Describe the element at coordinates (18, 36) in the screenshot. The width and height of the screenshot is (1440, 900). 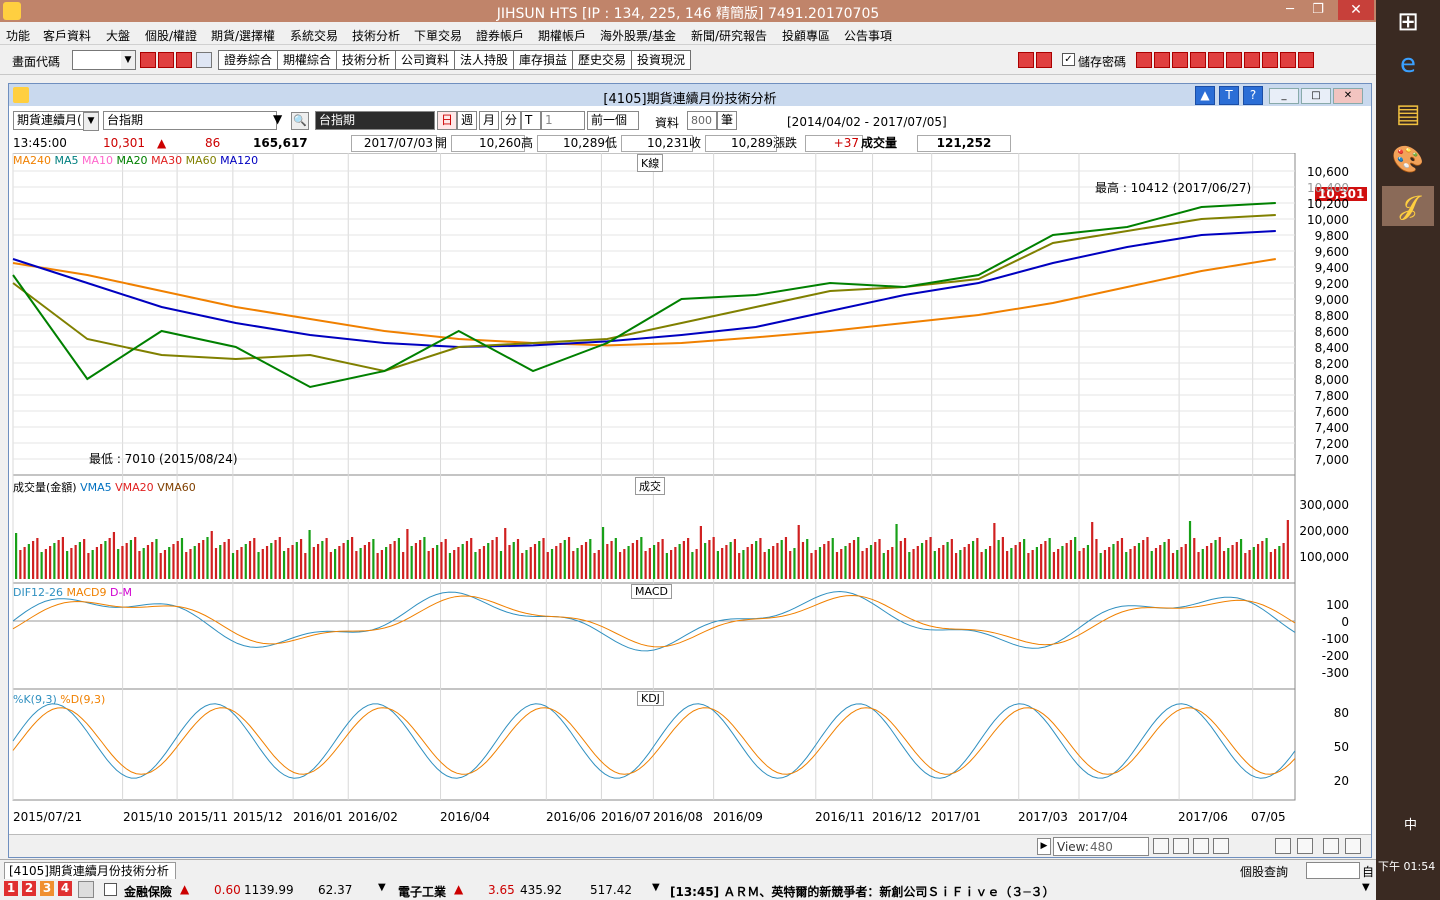
I see `menu-item: 功能` at that location.